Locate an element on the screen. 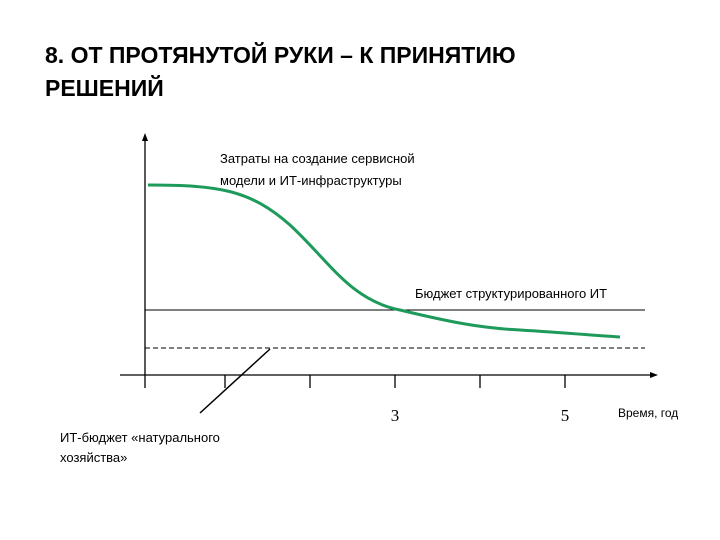 The height and width of the screenshot is (540, 720). title-line: РЕШЕНИЙ is located at coordinates (104, 87).